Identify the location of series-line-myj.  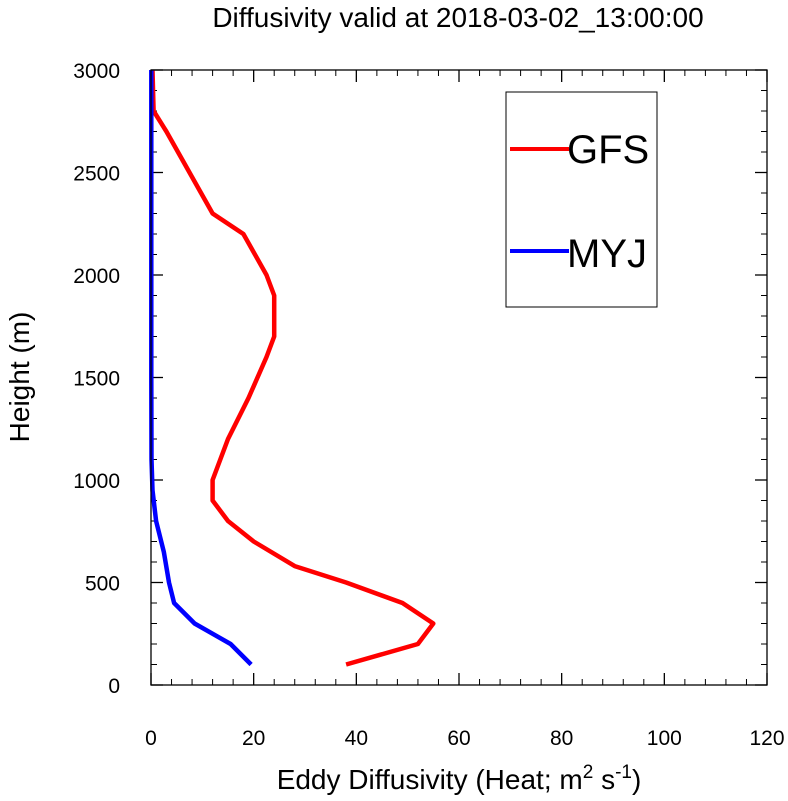
(201, 368).